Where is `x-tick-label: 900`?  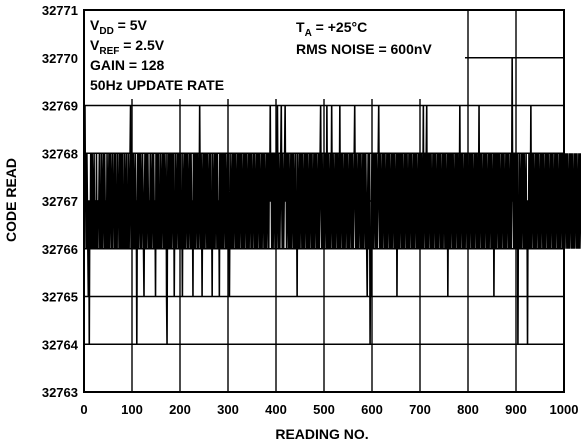
x-tick-label: 900 is located at coordinates (516, 409).